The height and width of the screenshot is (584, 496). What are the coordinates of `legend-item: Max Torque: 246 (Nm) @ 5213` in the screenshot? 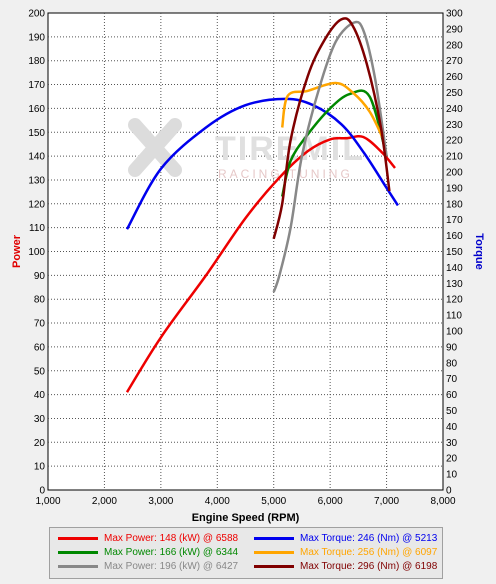 It's located at (345, 538).